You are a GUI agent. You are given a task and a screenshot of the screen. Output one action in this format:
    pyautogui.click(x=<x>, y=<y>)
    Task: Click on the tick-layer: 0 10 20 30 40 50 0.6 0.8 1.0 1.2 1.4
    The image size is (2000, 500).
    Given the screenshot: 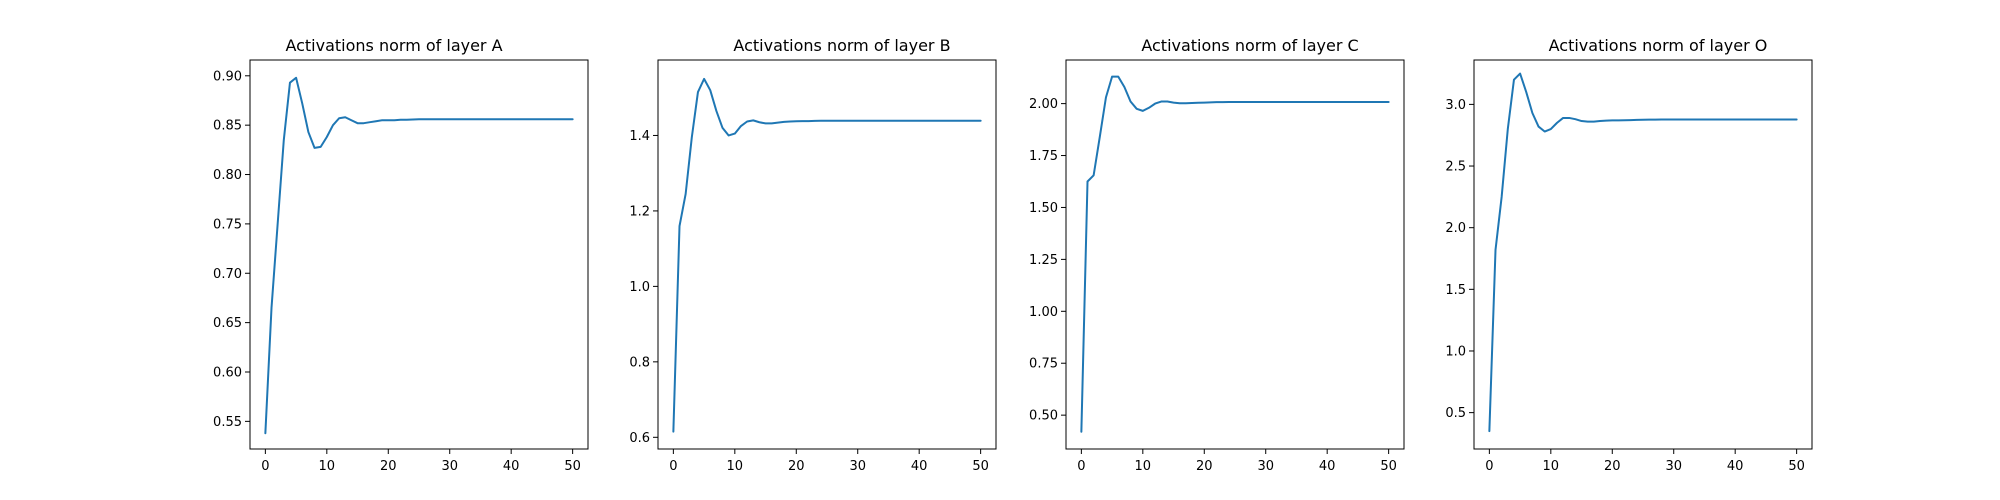 What is the action you would take?
    pyautogui.click(x=809, y=301)
    